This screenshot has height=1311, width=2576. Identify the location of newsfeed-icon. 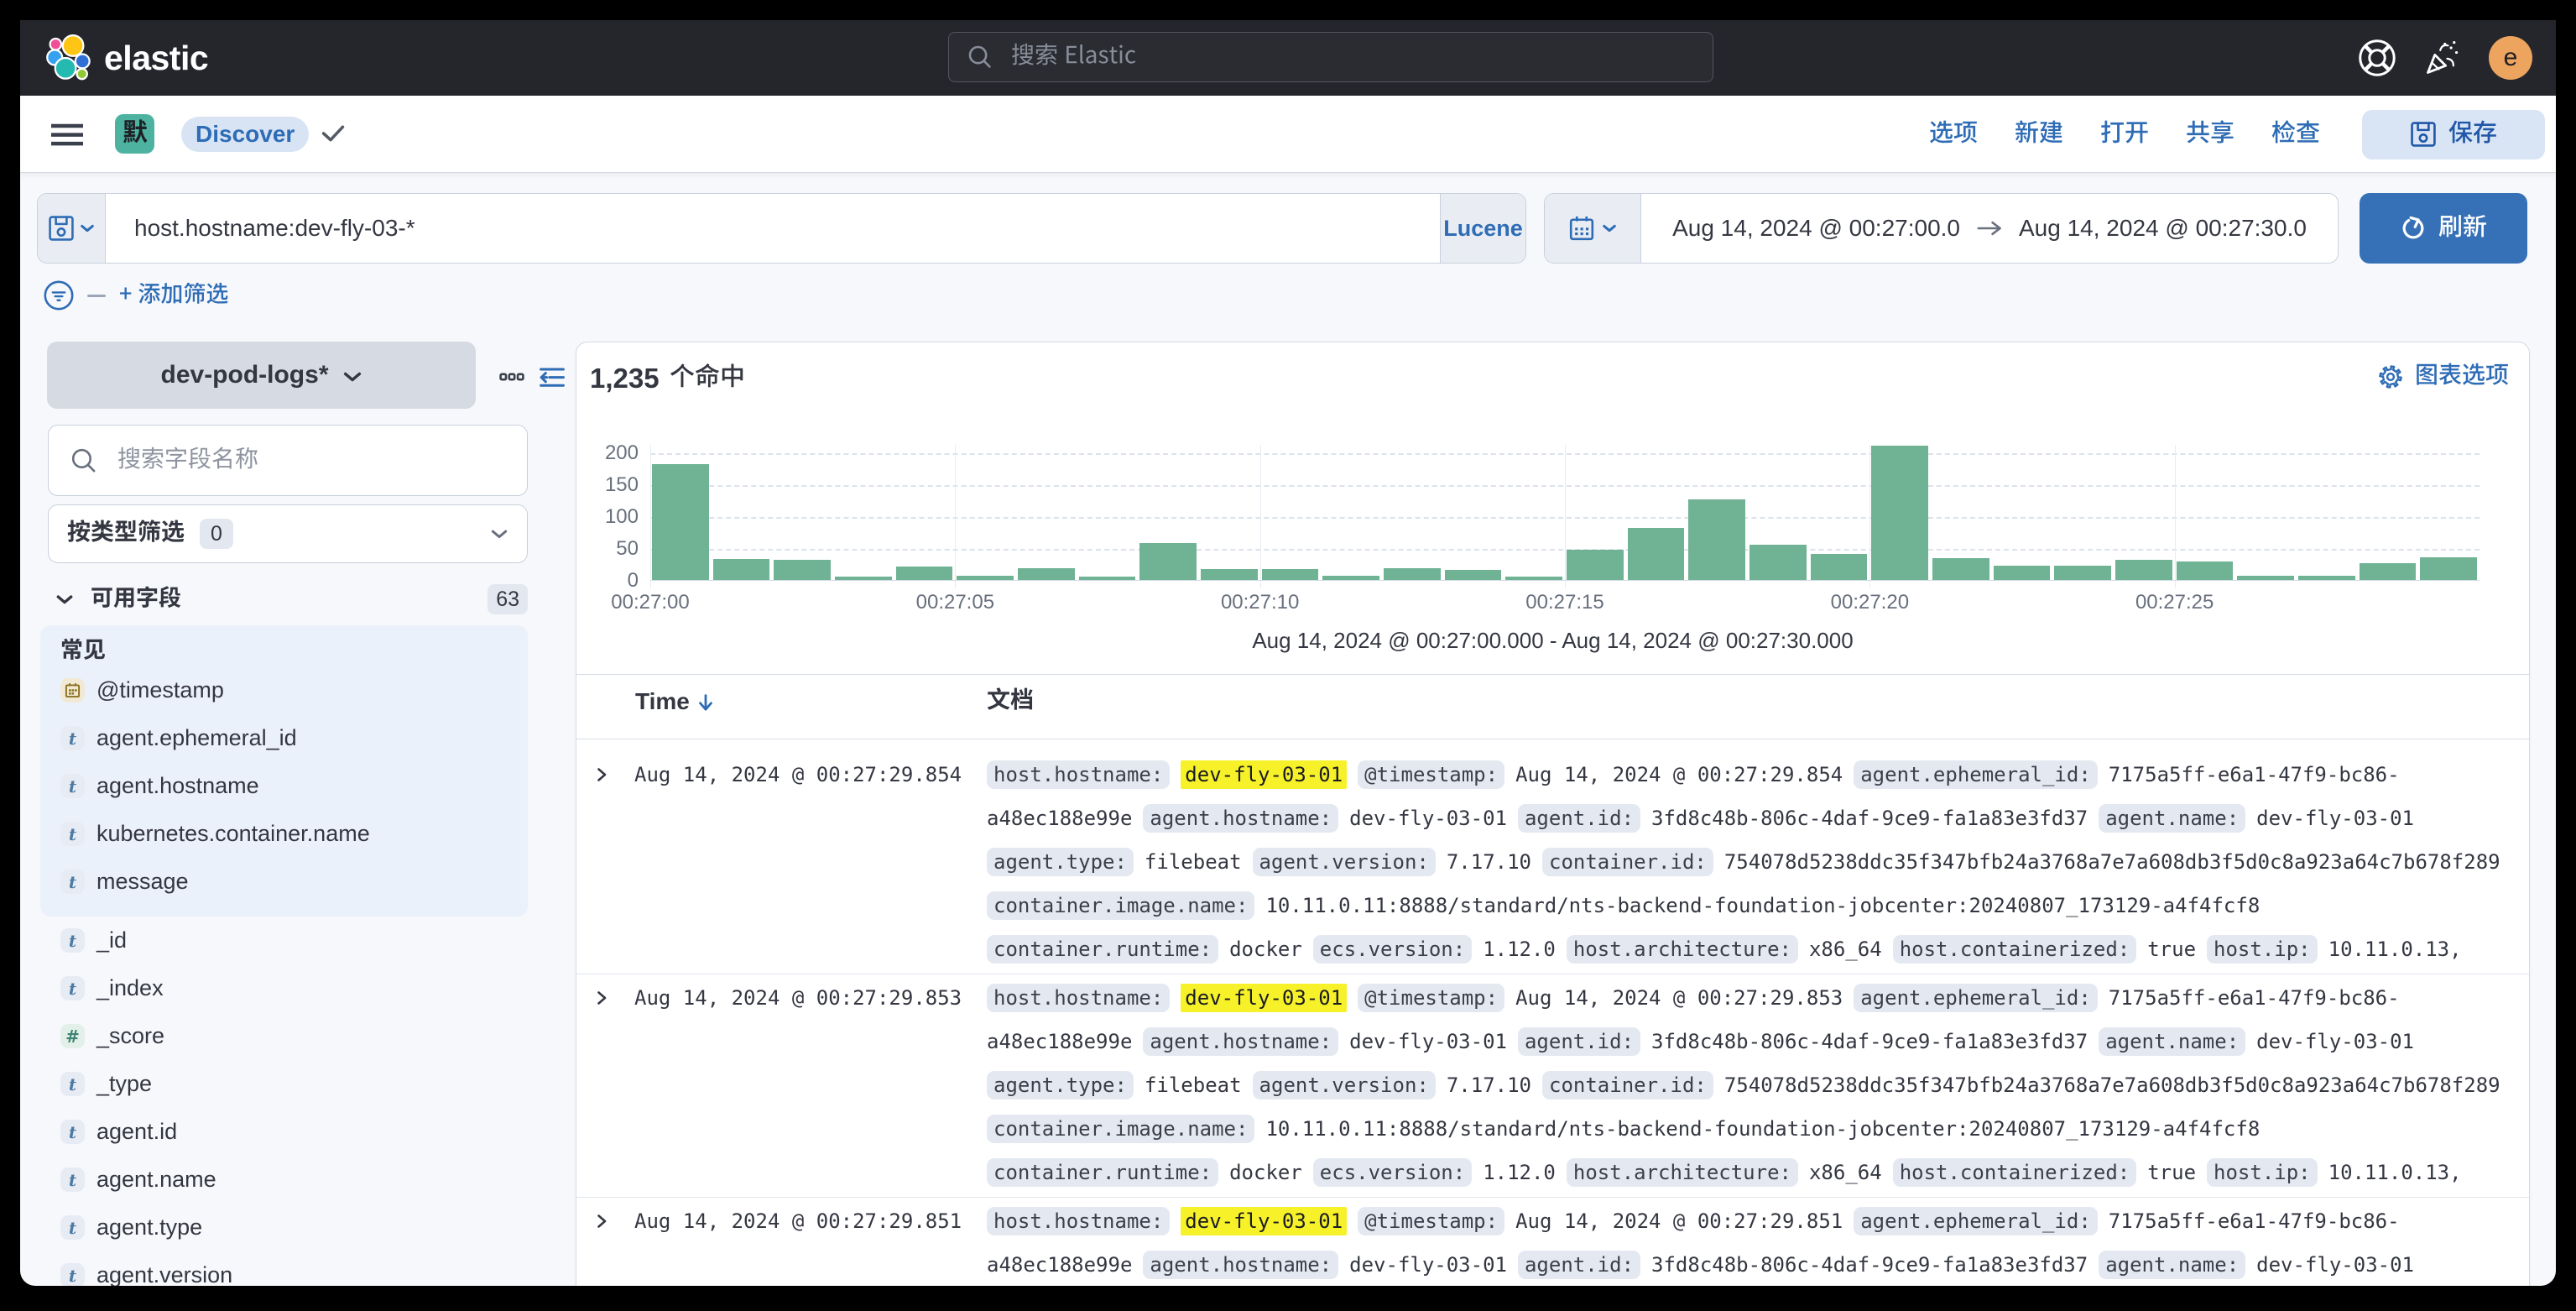
(2442, 58).